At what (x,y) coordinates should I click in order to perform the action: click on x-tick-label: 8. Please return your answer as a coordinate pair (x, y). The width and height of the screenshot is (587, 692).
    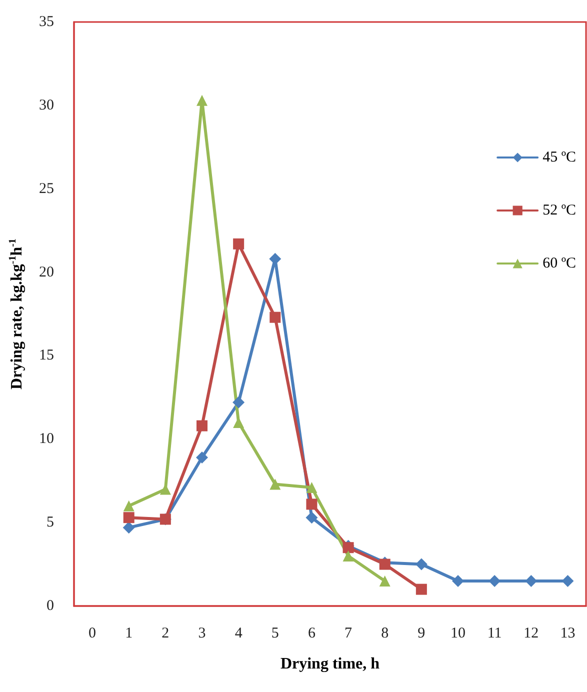
    Looking at the image, I should click on (385, 634).